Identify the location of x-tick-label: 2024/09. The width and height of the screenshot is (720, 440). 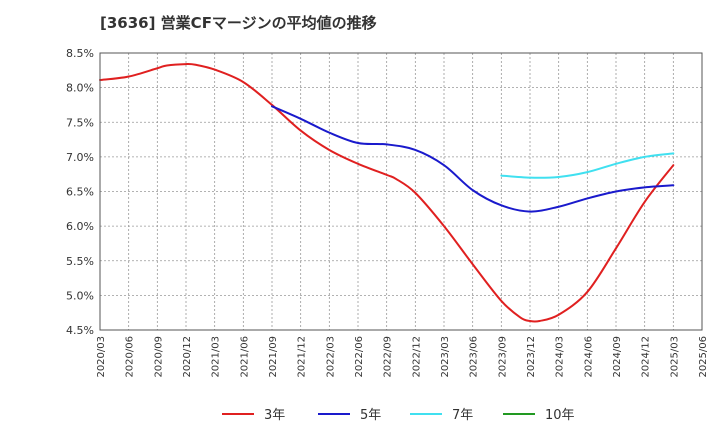
(617, 357).